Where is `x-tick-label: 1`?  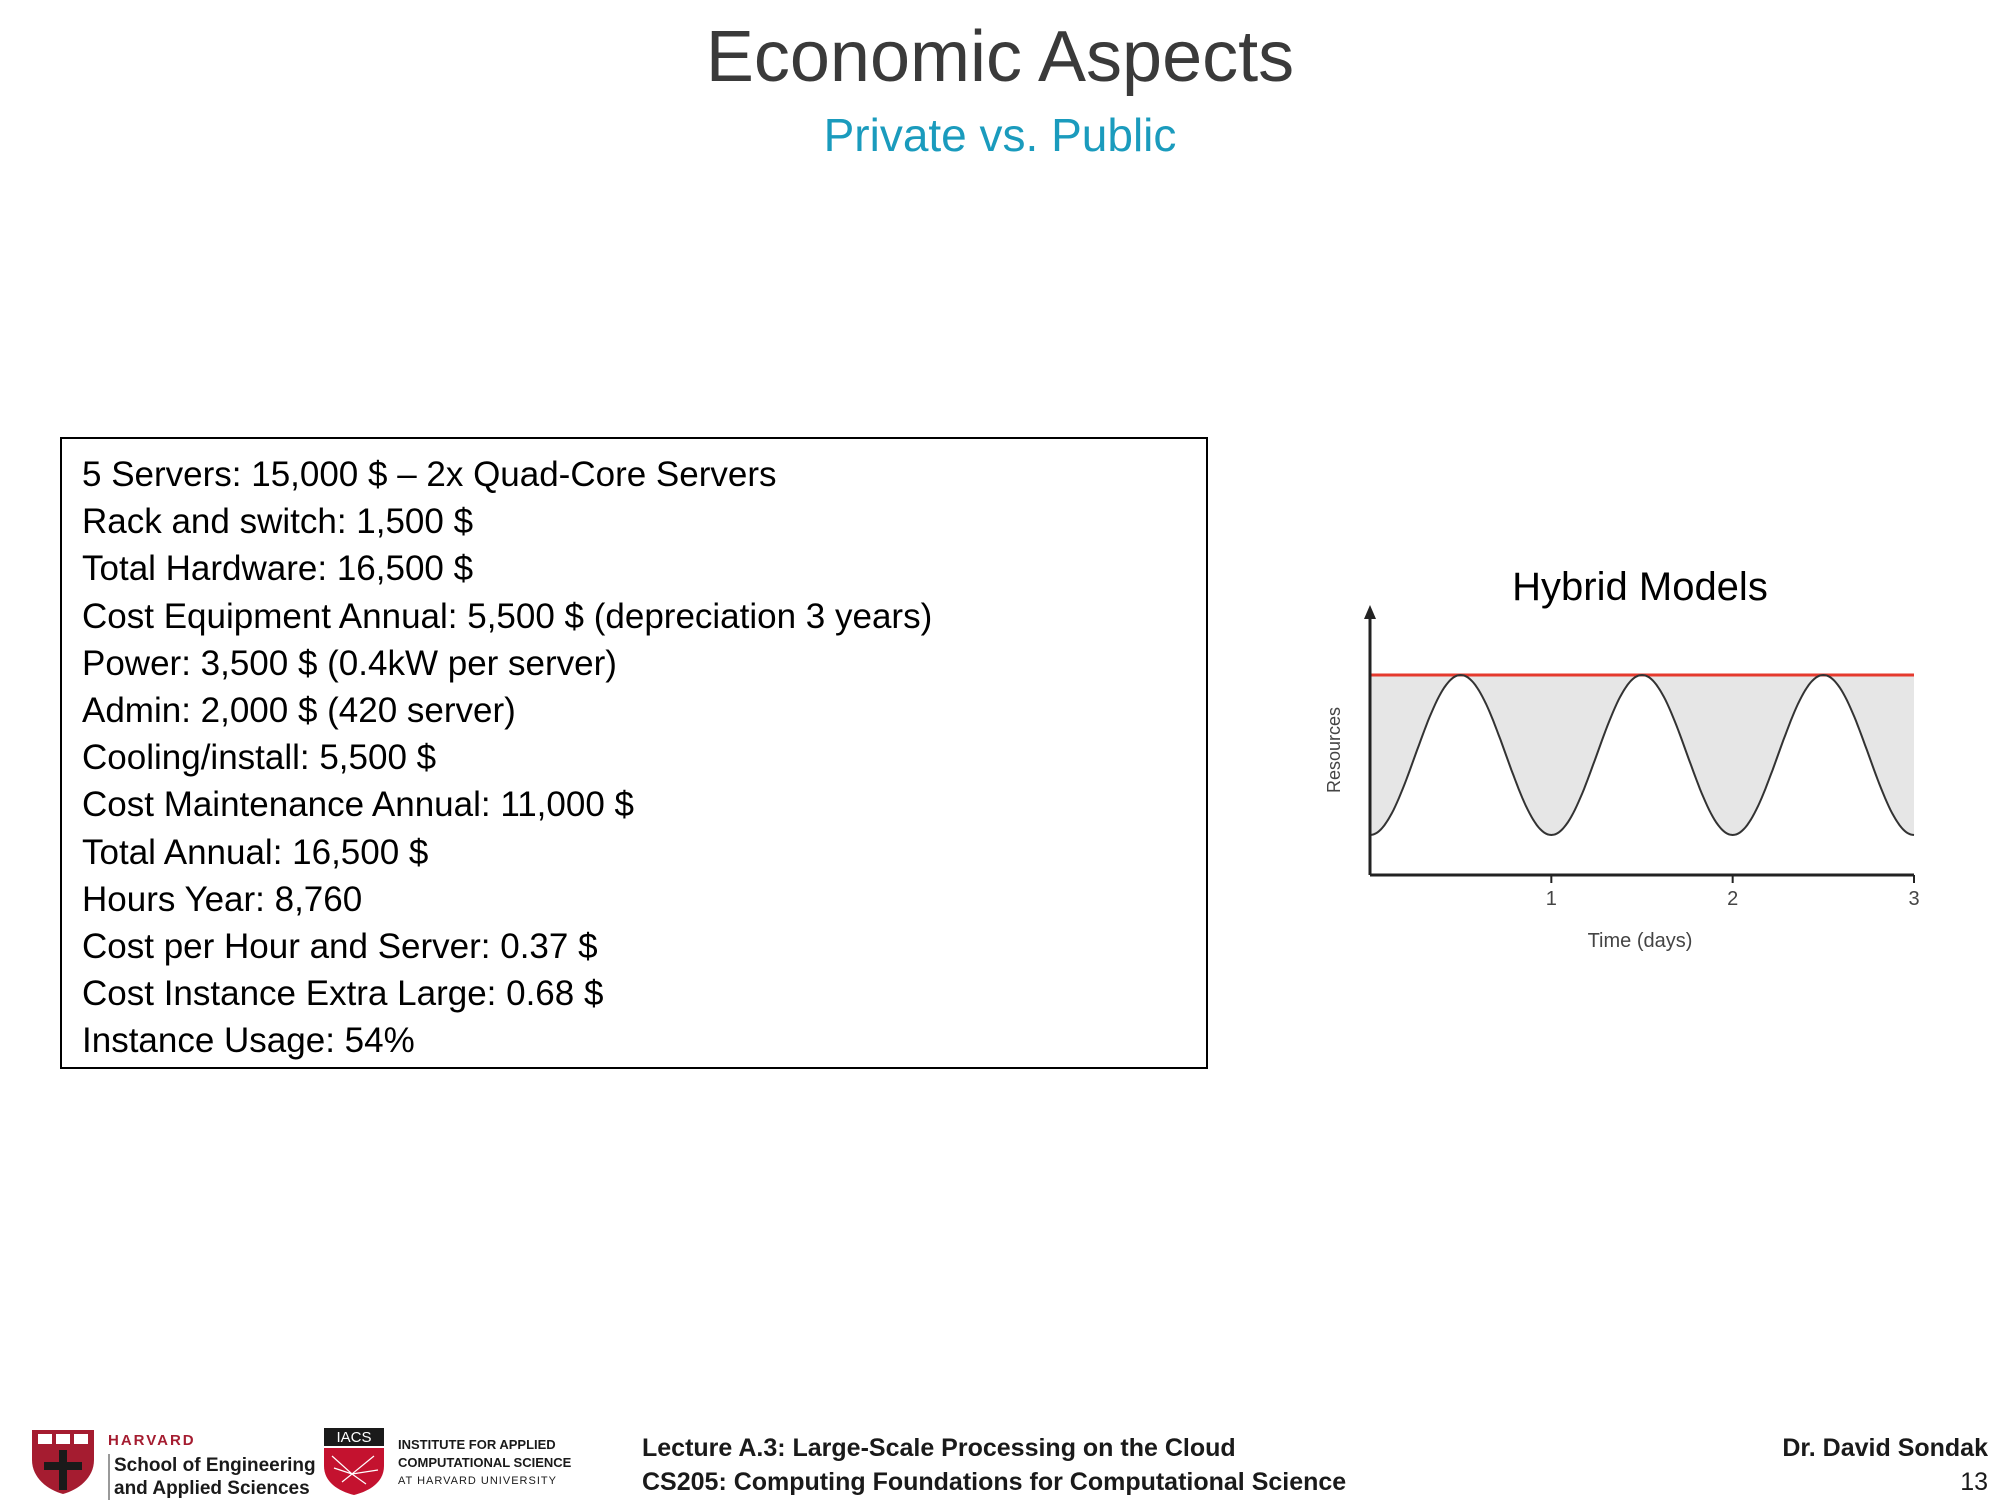 x-tick-label: 1 is located at coordinates (1551, 899).